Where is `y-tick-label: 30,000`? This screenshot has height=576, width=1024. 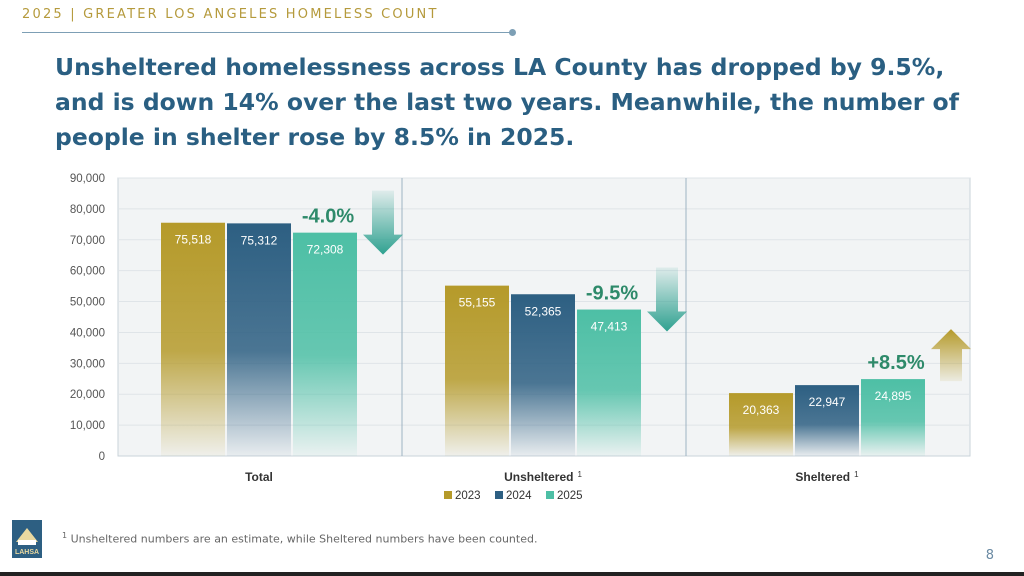 y-tick-label: 30,000 is located at coordinates (87, 364).